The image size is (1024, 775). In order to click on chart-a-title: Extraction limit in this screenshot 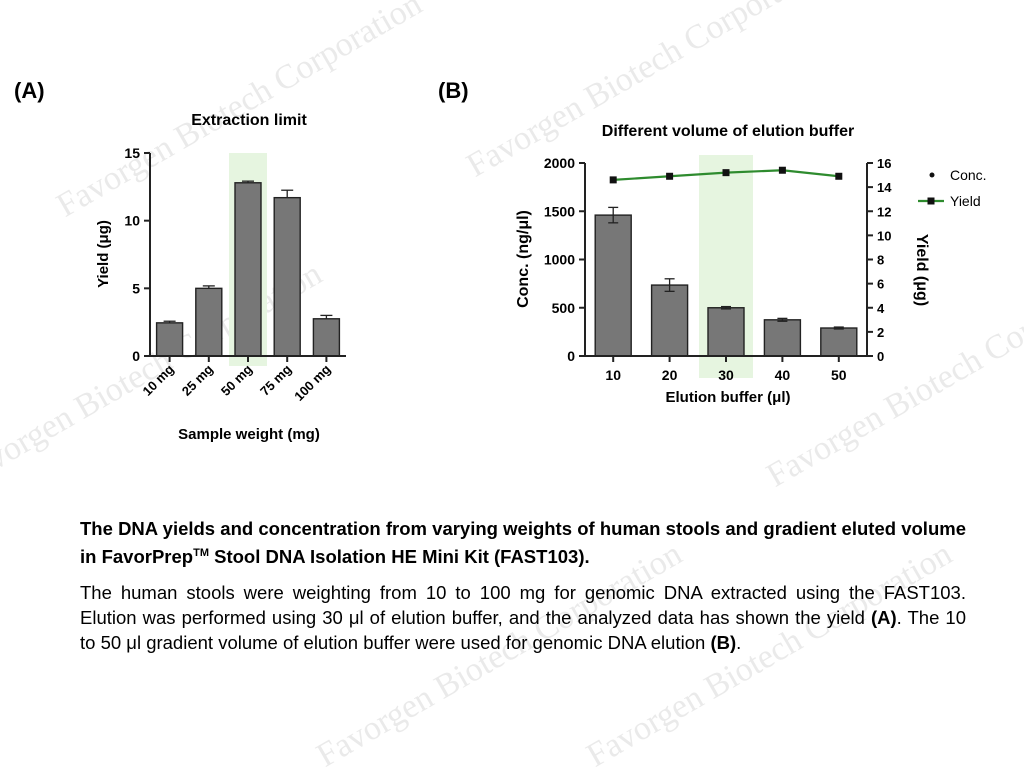, I will do `click(249, 120)`.